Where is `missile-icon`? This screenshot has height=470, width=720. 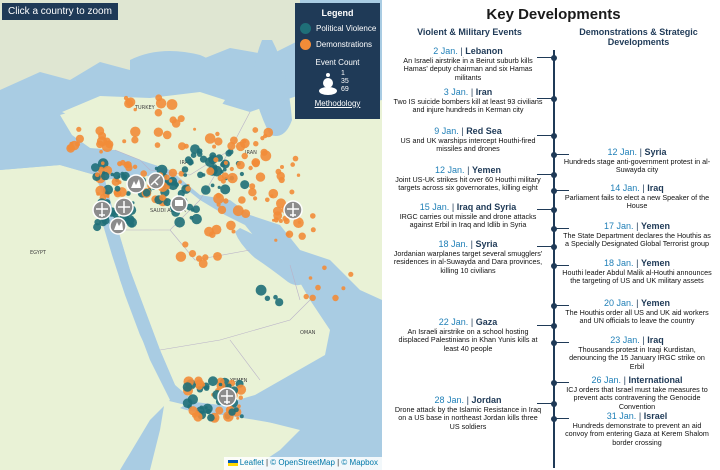
missile-icon is located at coordinates (156, 181).